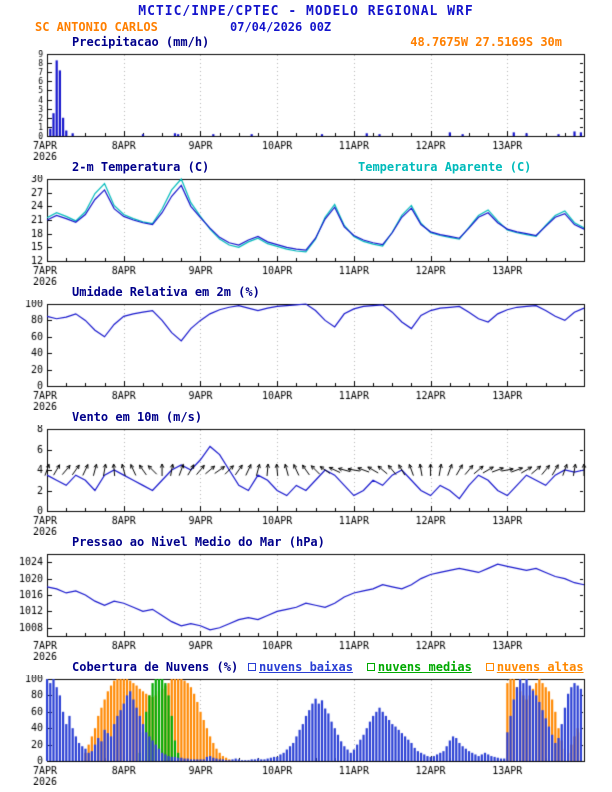  Describe the element at coordinates (306, 292) in the screenshot. I see `humidity-title-row: Umidade Relativa em 2m (%)` at that location.